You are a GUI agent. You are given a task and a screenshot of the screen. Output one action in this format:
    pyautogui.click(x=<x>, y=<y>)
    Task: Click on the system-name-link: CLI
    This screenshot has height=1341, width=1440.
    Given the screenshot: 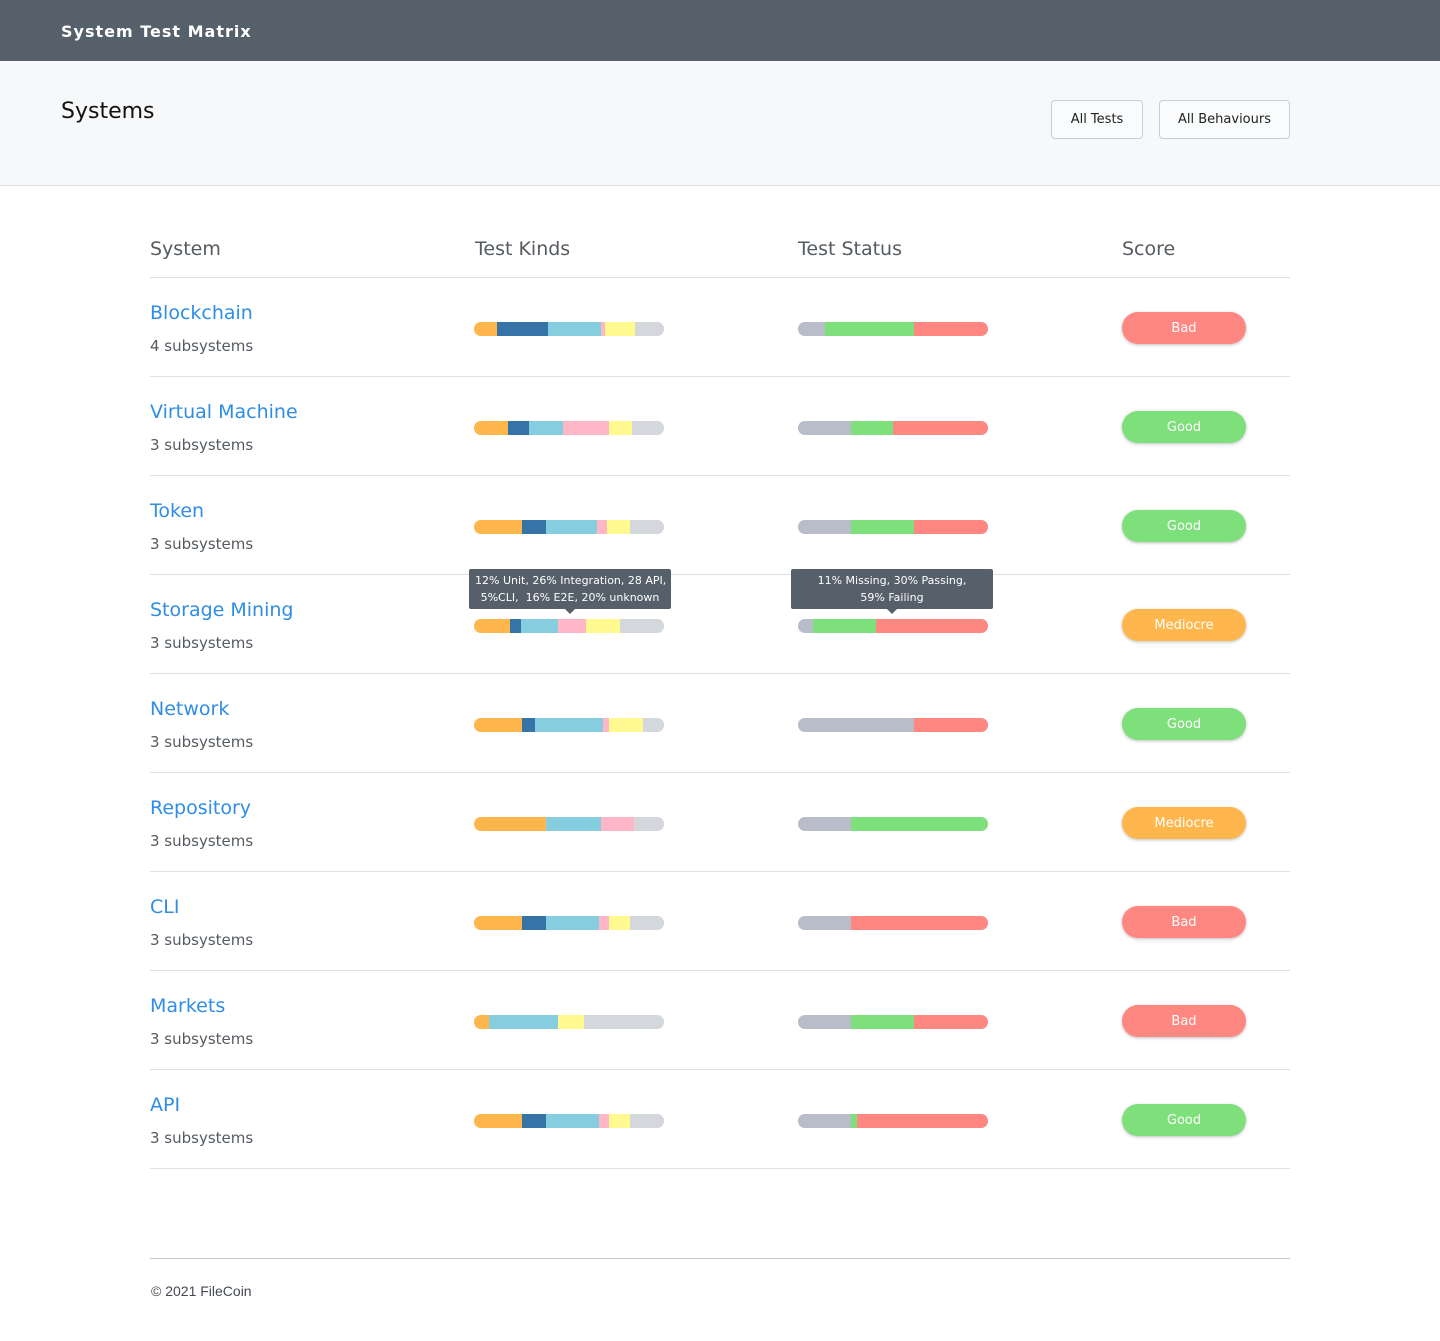 What is the action you would take?
    pyautogui.click(x=165, y=907)
    